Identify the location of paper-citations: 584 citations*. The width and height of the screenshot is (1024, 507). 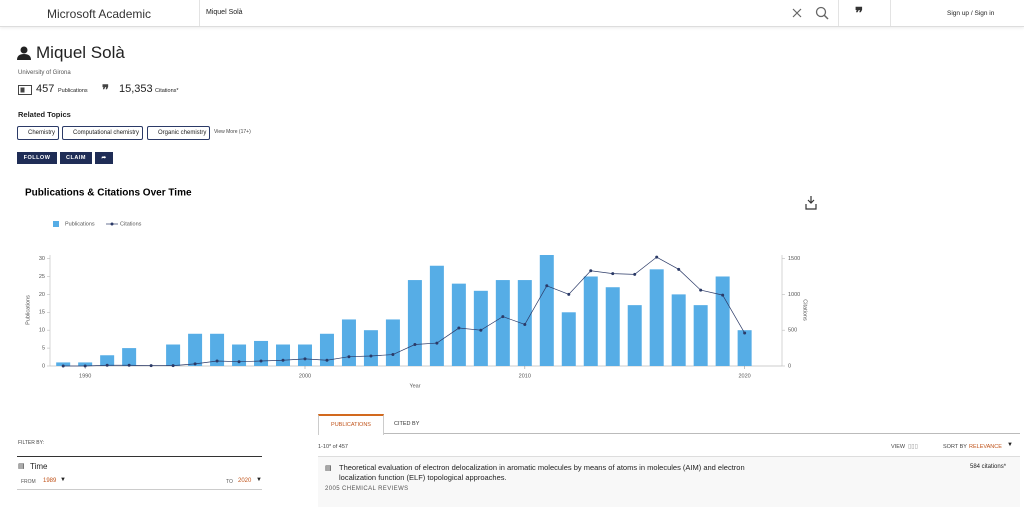
(988, 467).